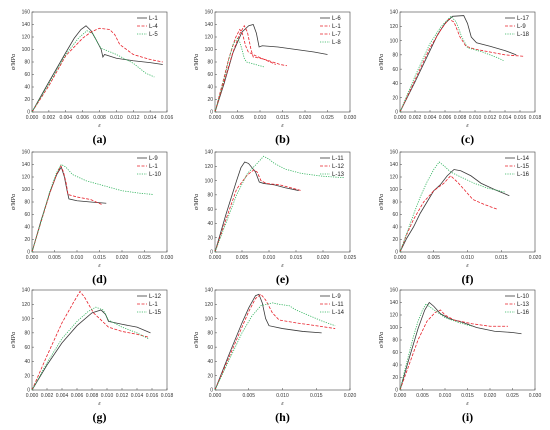 This screenshot has width=550, height=430. I want to click on legend-label: L-17, so click(523, 19).